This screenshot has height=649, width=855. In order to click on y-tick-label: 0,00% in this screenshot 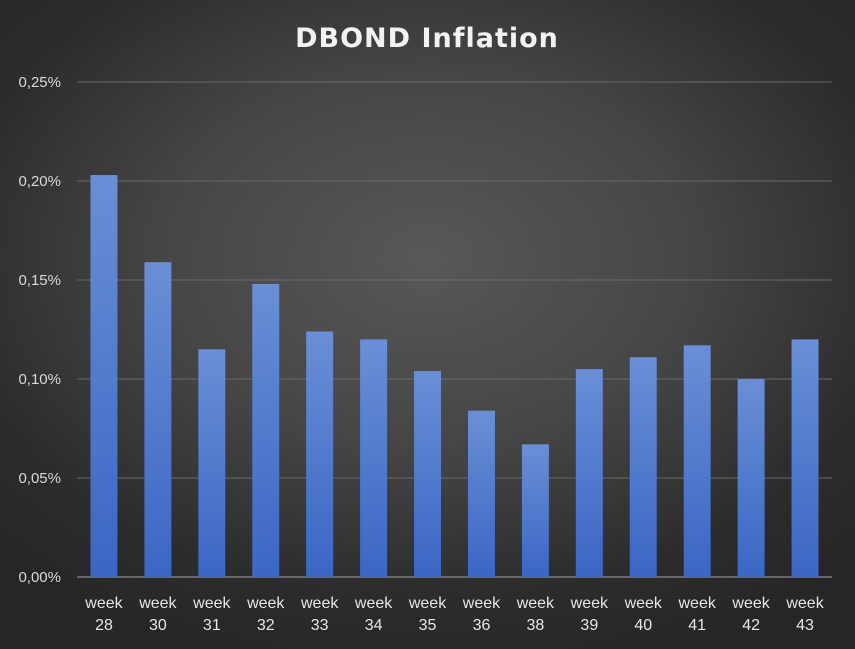, I will do `click(39, 577)`.